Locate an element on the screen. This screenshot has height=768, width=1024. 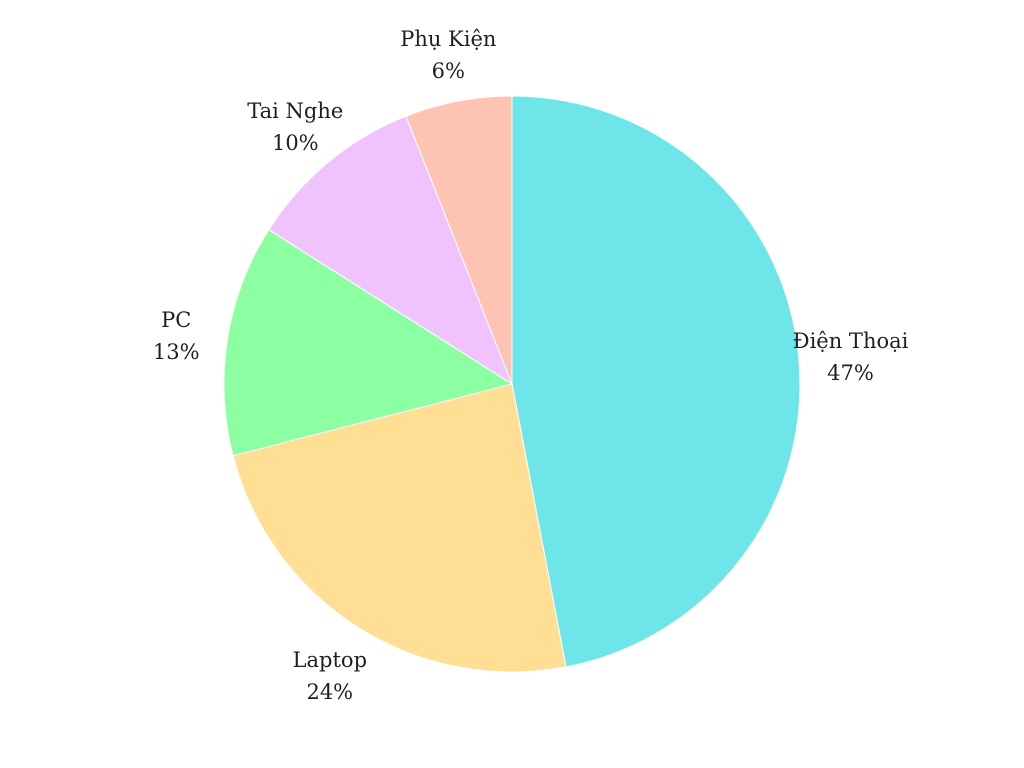
slice-percent: 13% is located at coordinates (176, 352).